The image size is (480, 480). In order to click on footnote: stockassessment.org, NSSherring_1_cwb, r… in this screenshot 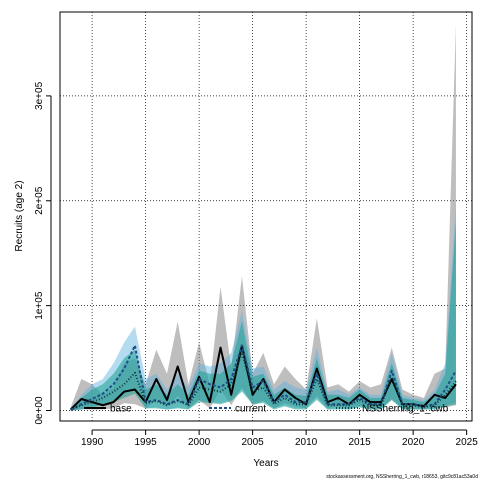, I will do `click(402, 477)`.